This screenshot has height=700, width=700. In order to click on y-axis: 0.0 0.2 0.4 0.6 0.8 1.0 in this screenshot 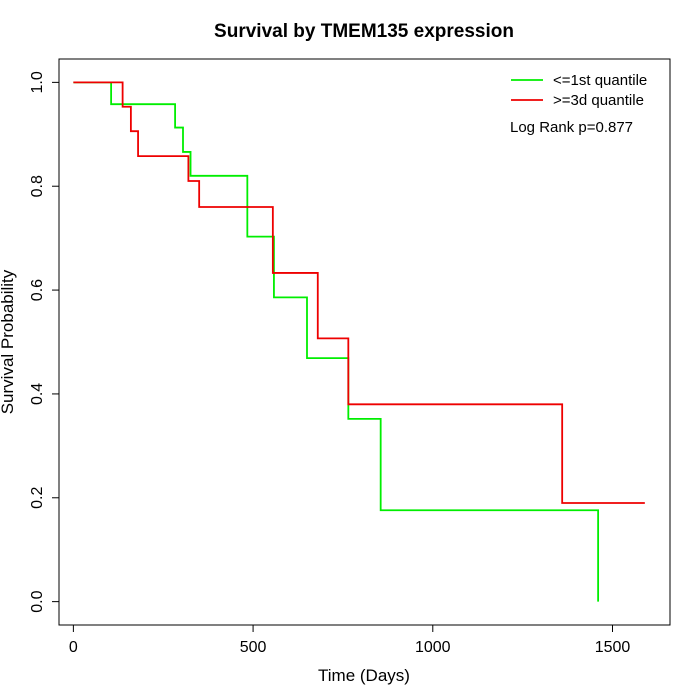, I will do `click(44, 342)`.